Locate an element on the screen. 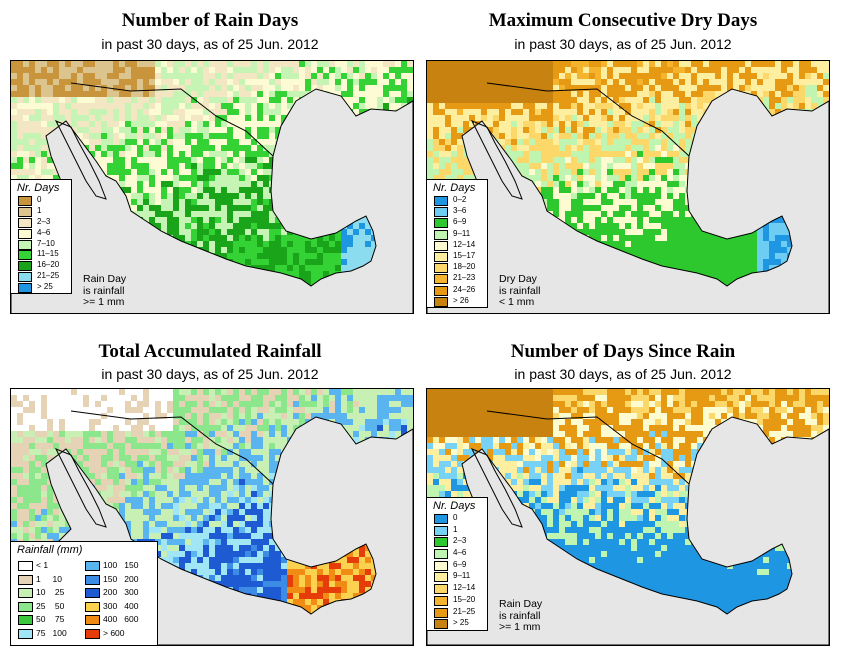 Image resolution: width=846 pixels, height=658 pixels. legend-item: 0–2 is located at coordinates (457, 200).